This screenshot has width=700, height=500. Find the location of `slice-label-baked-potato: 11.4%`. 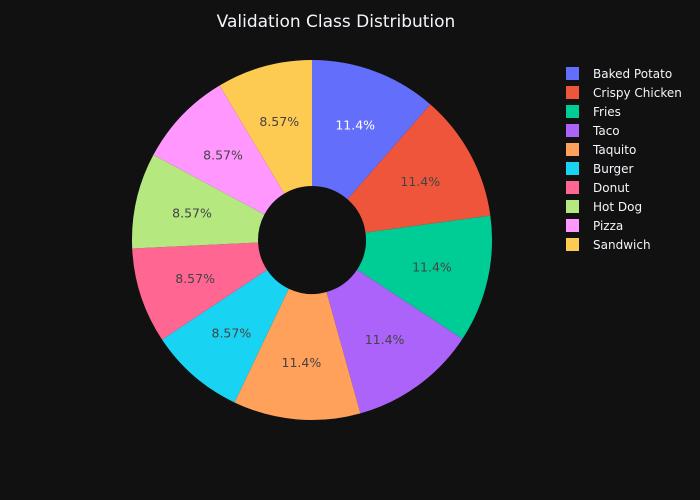

slice-label-baked-potato: 11.4% is located at coordinates (355, 124).